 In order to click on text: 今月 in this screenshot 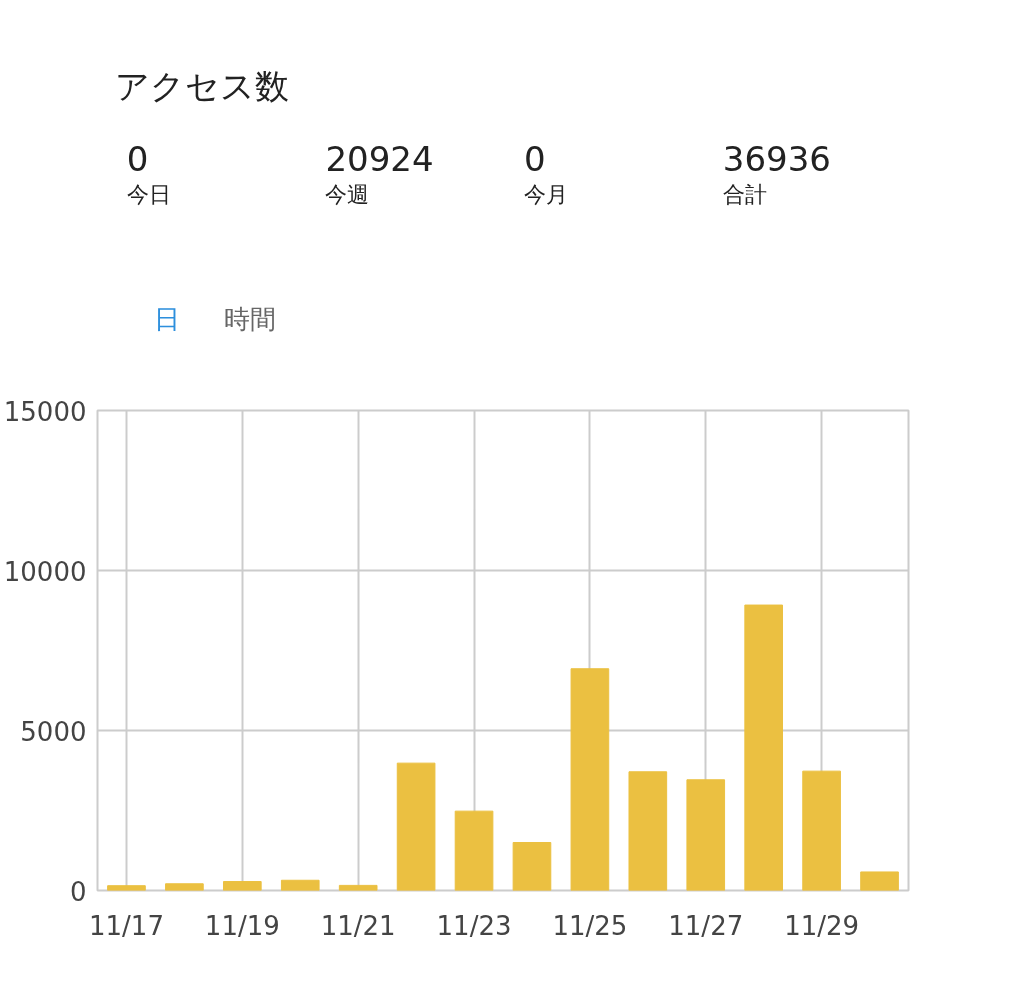, I will do `click(546, 194)`.